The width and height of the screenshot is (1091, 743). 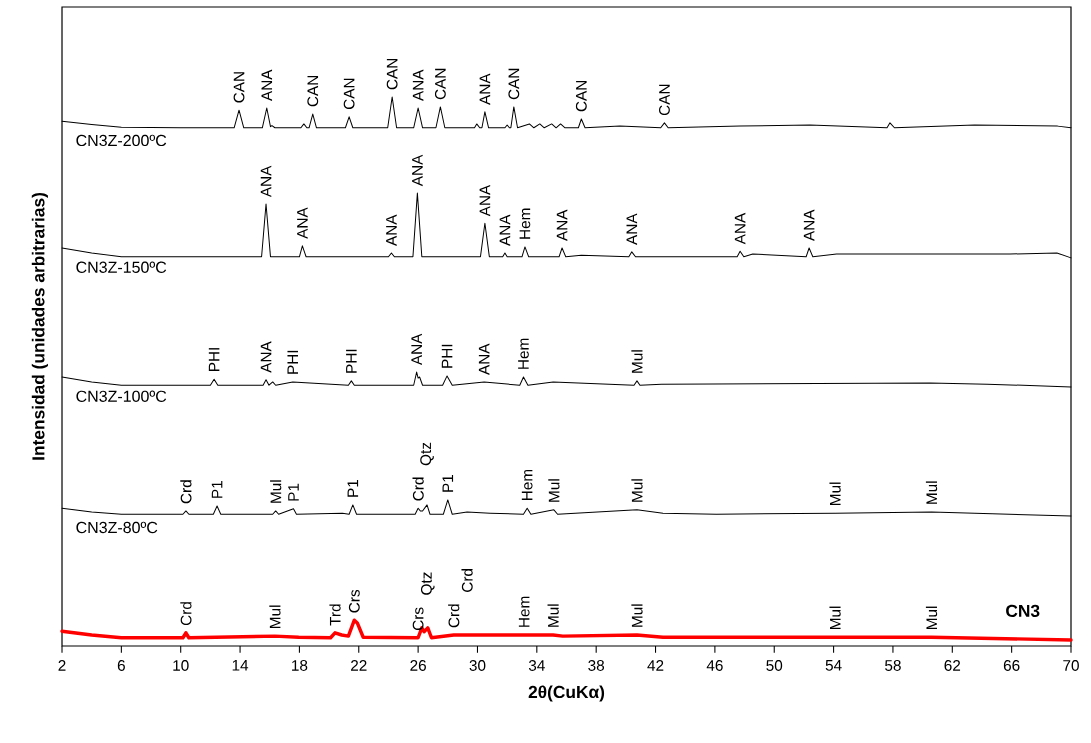 I want to click on x-axis-title: 2θ(CuKα), so click(x=566, y=693).